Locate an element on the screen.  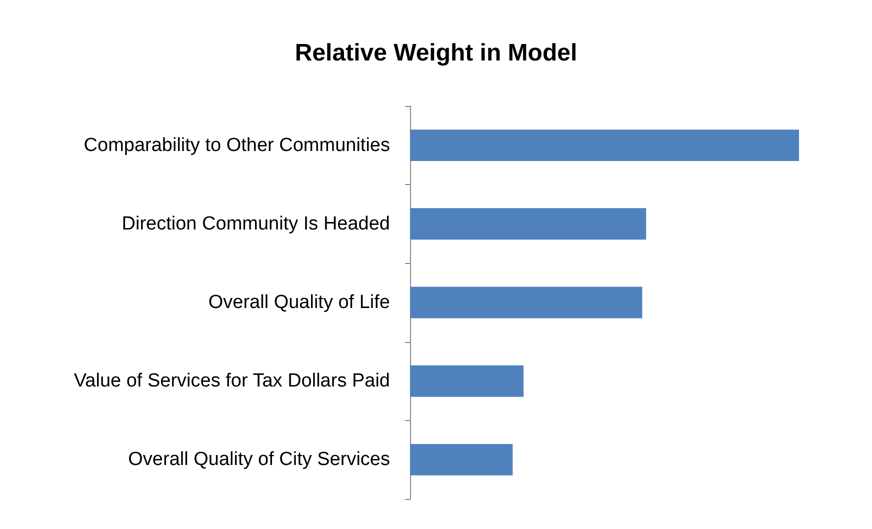
chart-title: Relative Weight in Model is located at coordinates (436, 53).